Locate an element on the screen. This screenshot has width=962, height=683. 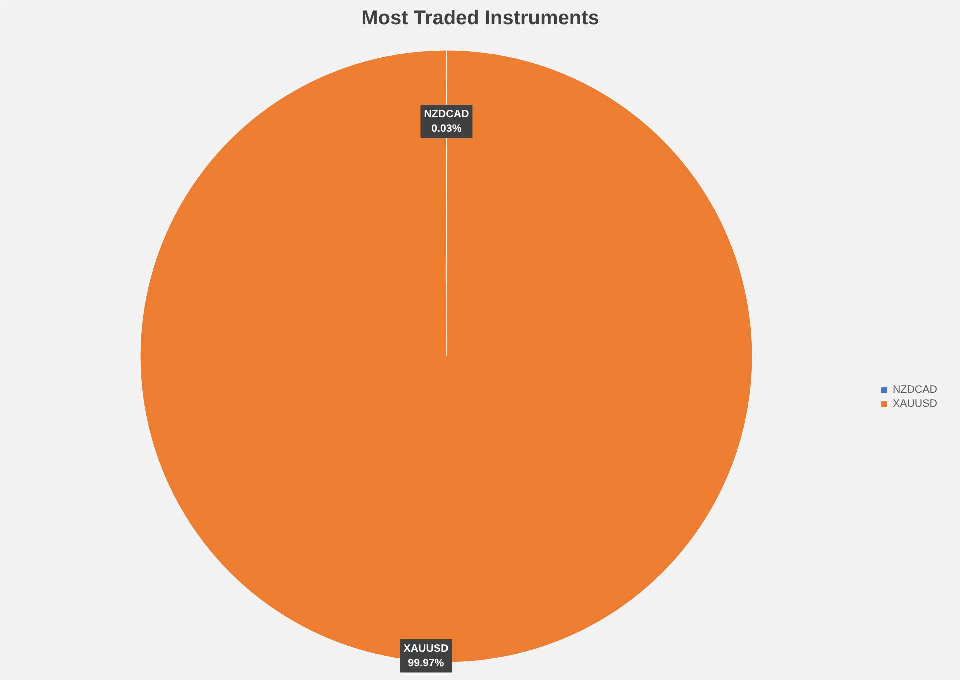
legend-label: XAUUSD is located at coordinates (915, 404).